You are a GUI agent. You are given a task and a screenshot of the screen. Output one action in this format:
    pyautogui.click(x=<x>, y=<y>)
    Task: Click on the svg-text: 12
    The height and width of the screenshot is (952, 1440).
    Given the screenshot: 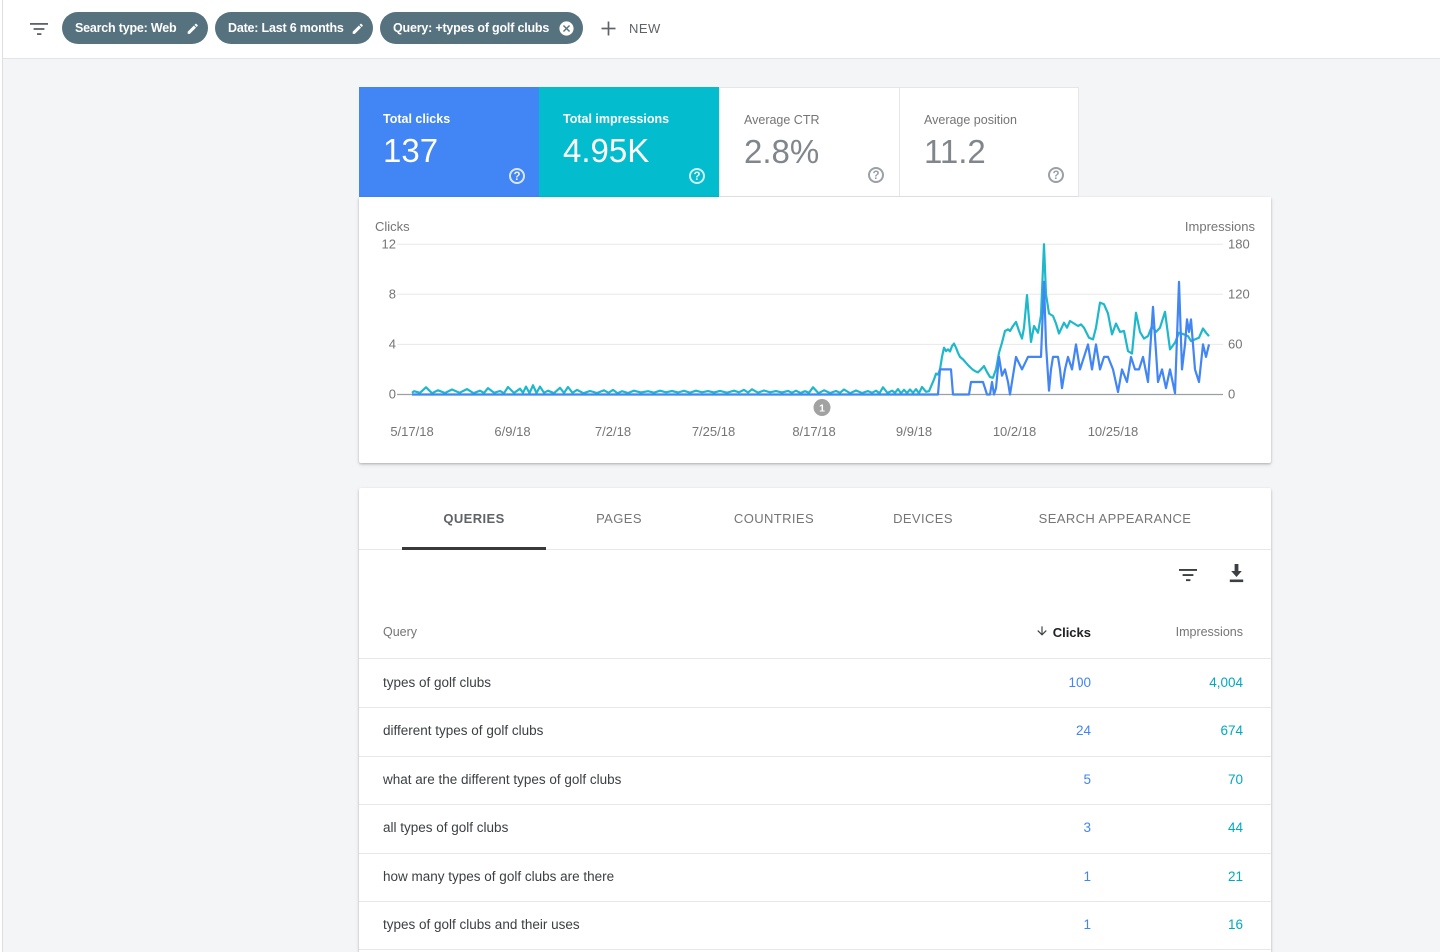 What is the action you would take?
    pyautogui.click(x=389, y=244)
    